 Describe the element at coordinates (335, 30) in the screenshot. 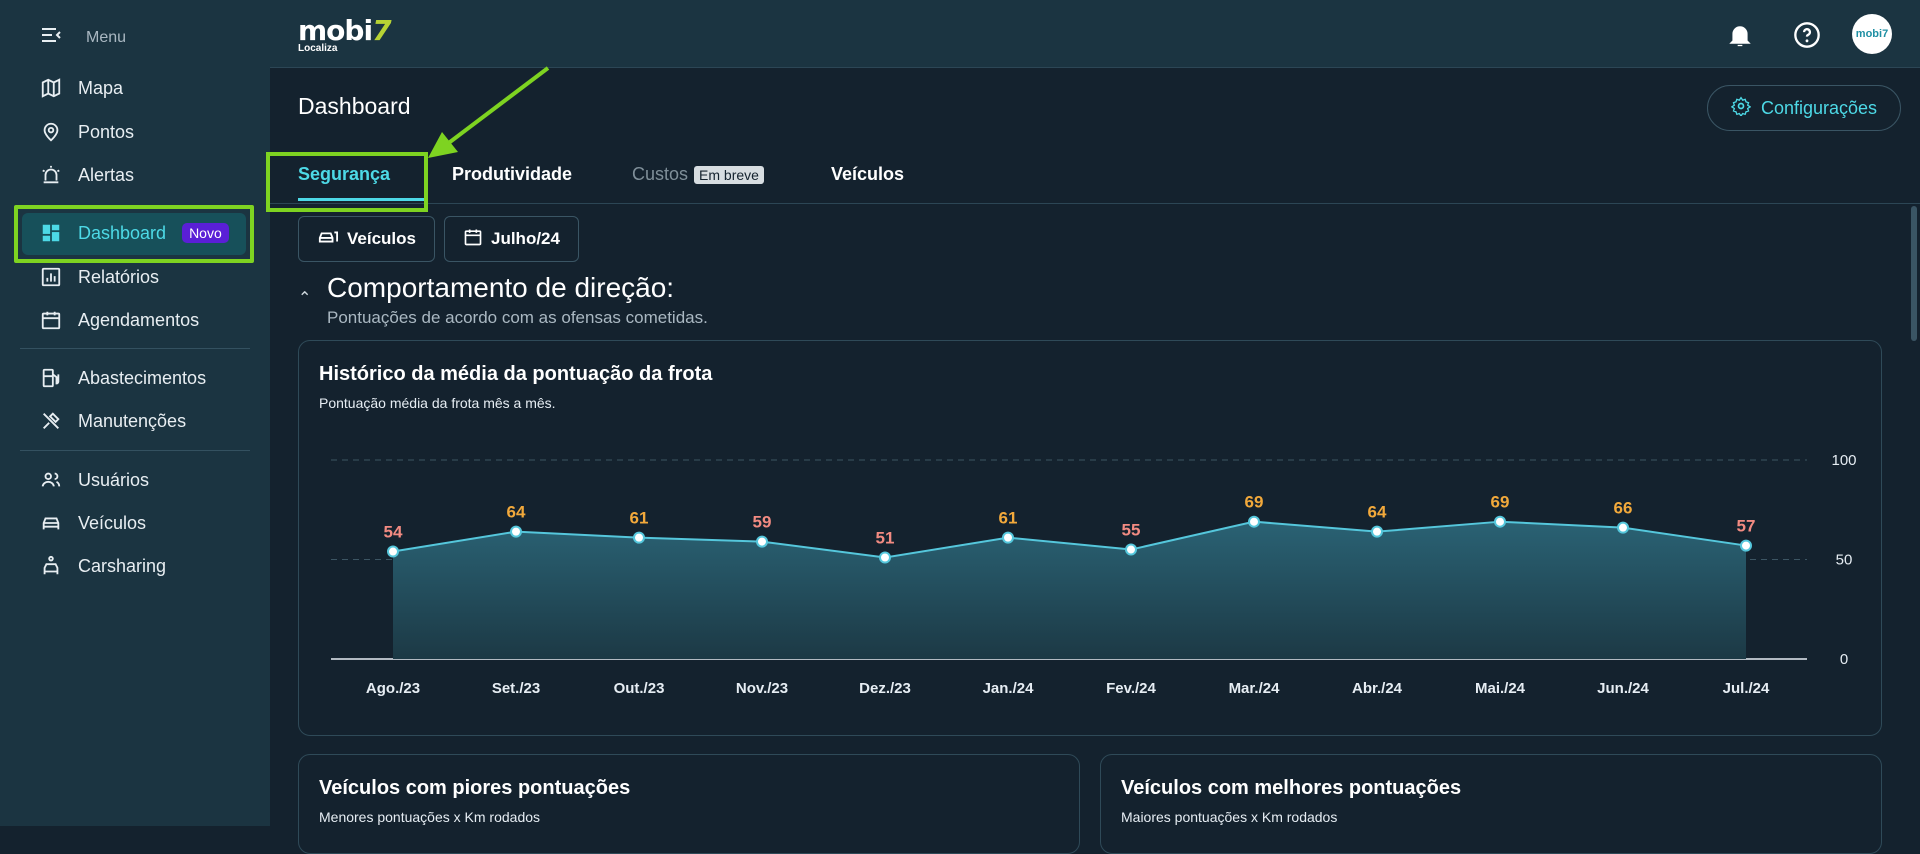

I see `brand-name: mobi` at that location.